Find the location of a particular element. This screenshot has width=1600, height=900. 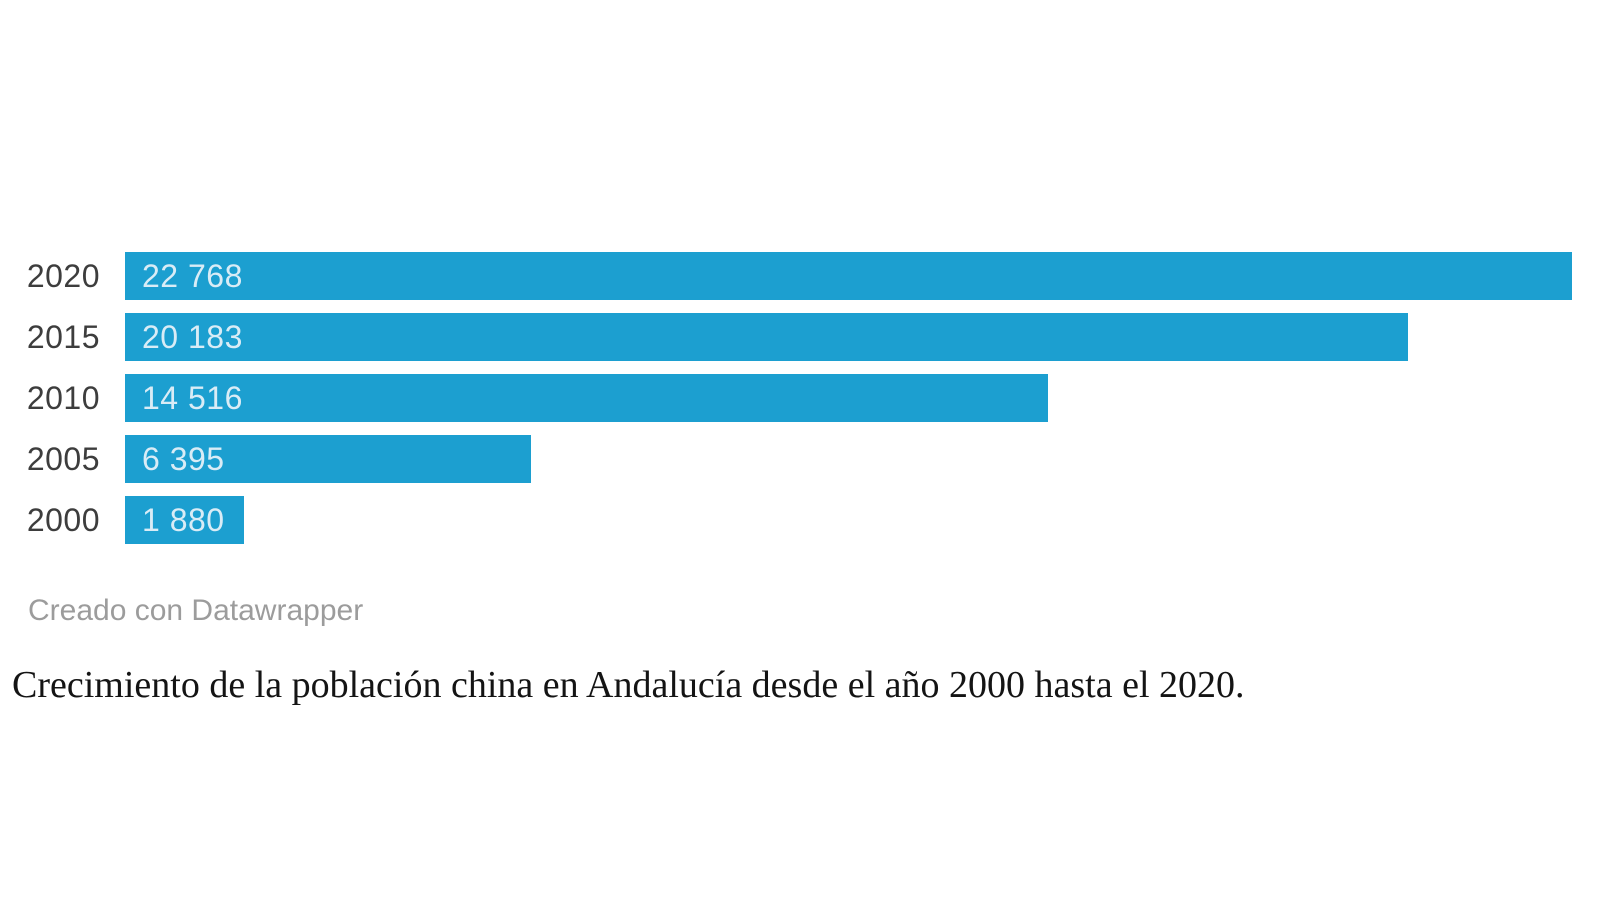

bar: 6 395 is located at coordinates (328, 459).